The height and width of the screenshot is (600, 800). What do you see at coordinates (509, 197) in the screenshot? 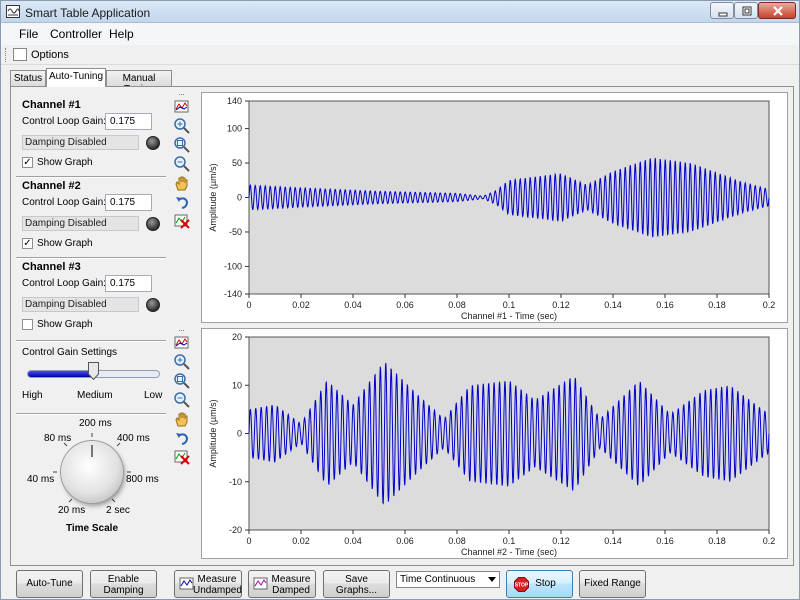
I see `signal-line-series` at bounding box center [509, 197].